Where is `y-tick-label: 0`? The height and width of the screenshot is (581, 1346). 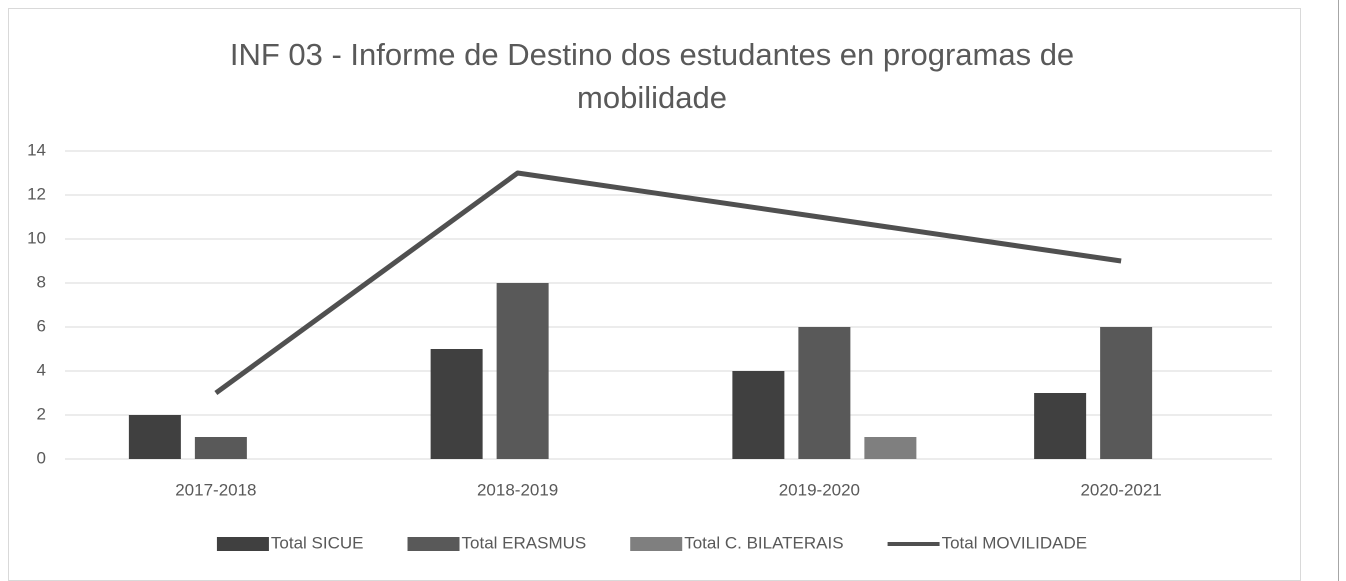
y-tick-label: 0 is located at coordinates (41, 457).